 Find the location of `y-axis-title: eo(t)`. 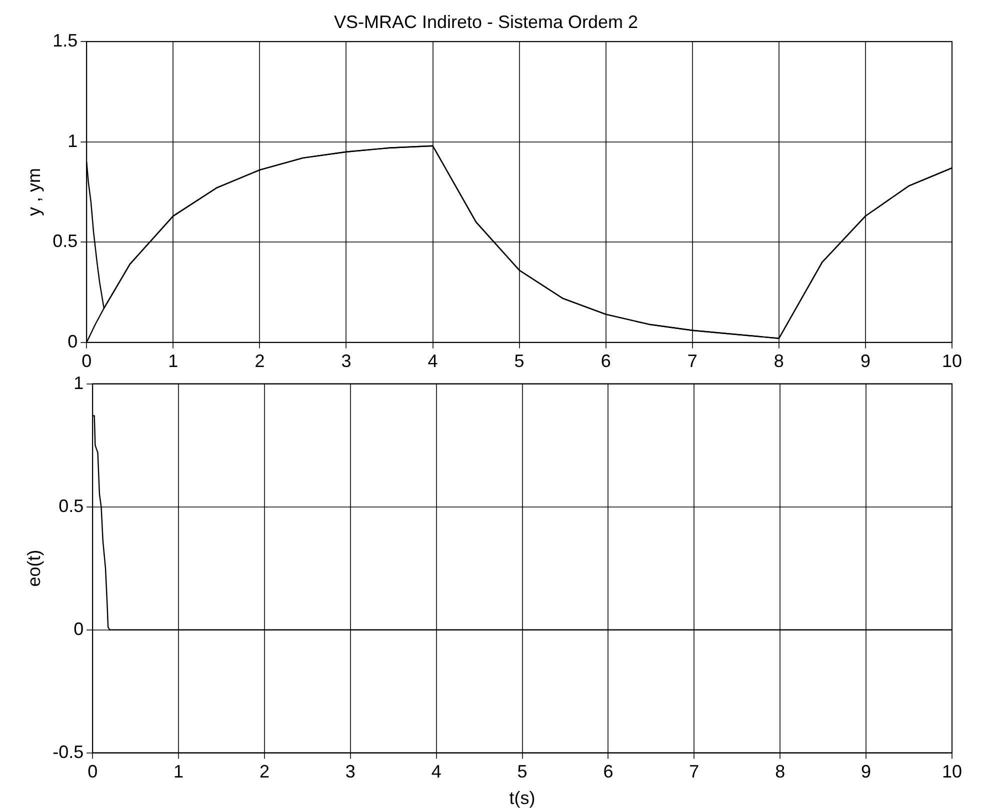

y-axis-title: eo(t) is located at coordinates (34, 568).